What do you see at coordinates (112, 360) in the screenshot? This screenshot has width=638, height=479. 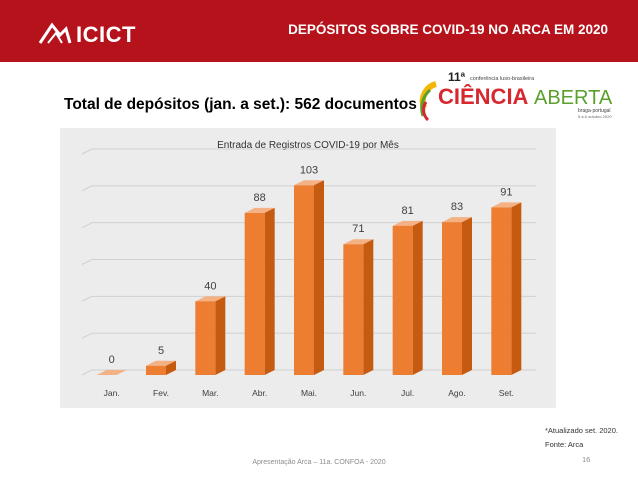 I see `data-label: 0` at bounding box center [112, 360].